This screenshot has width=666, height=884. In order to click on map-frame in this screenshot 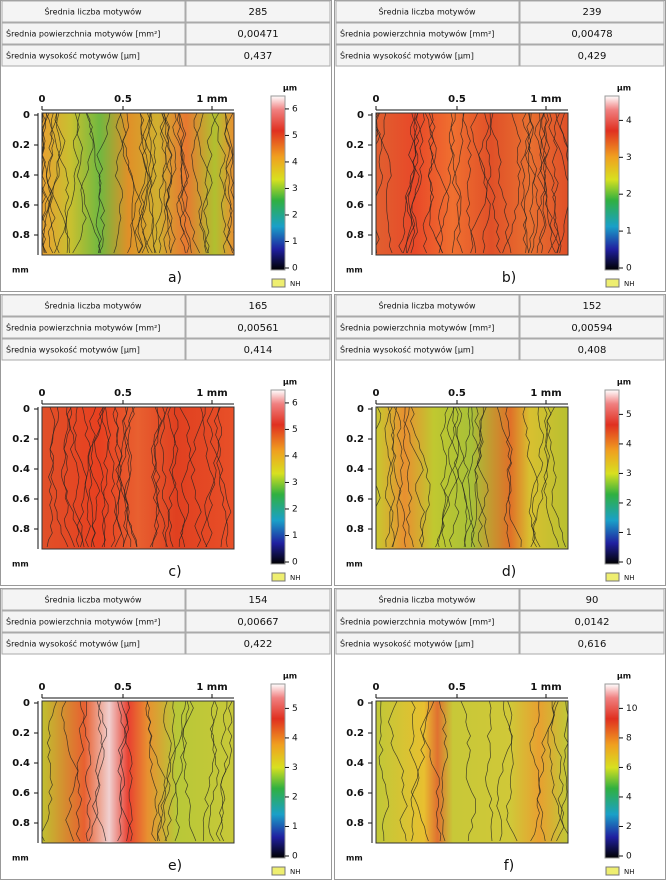, I will do `click(472, 772)`.